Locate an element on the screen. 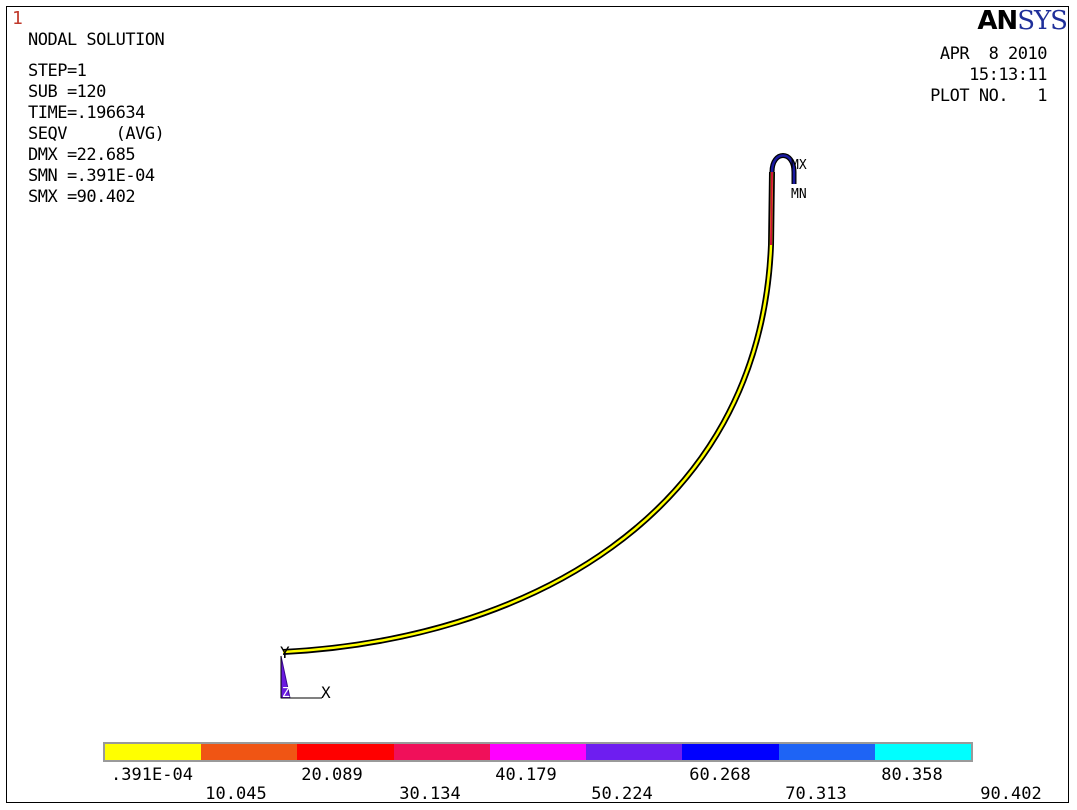 This screenshot has width=1077, height=810. legend-label: 80.358 is located at coordinates (912, 775).